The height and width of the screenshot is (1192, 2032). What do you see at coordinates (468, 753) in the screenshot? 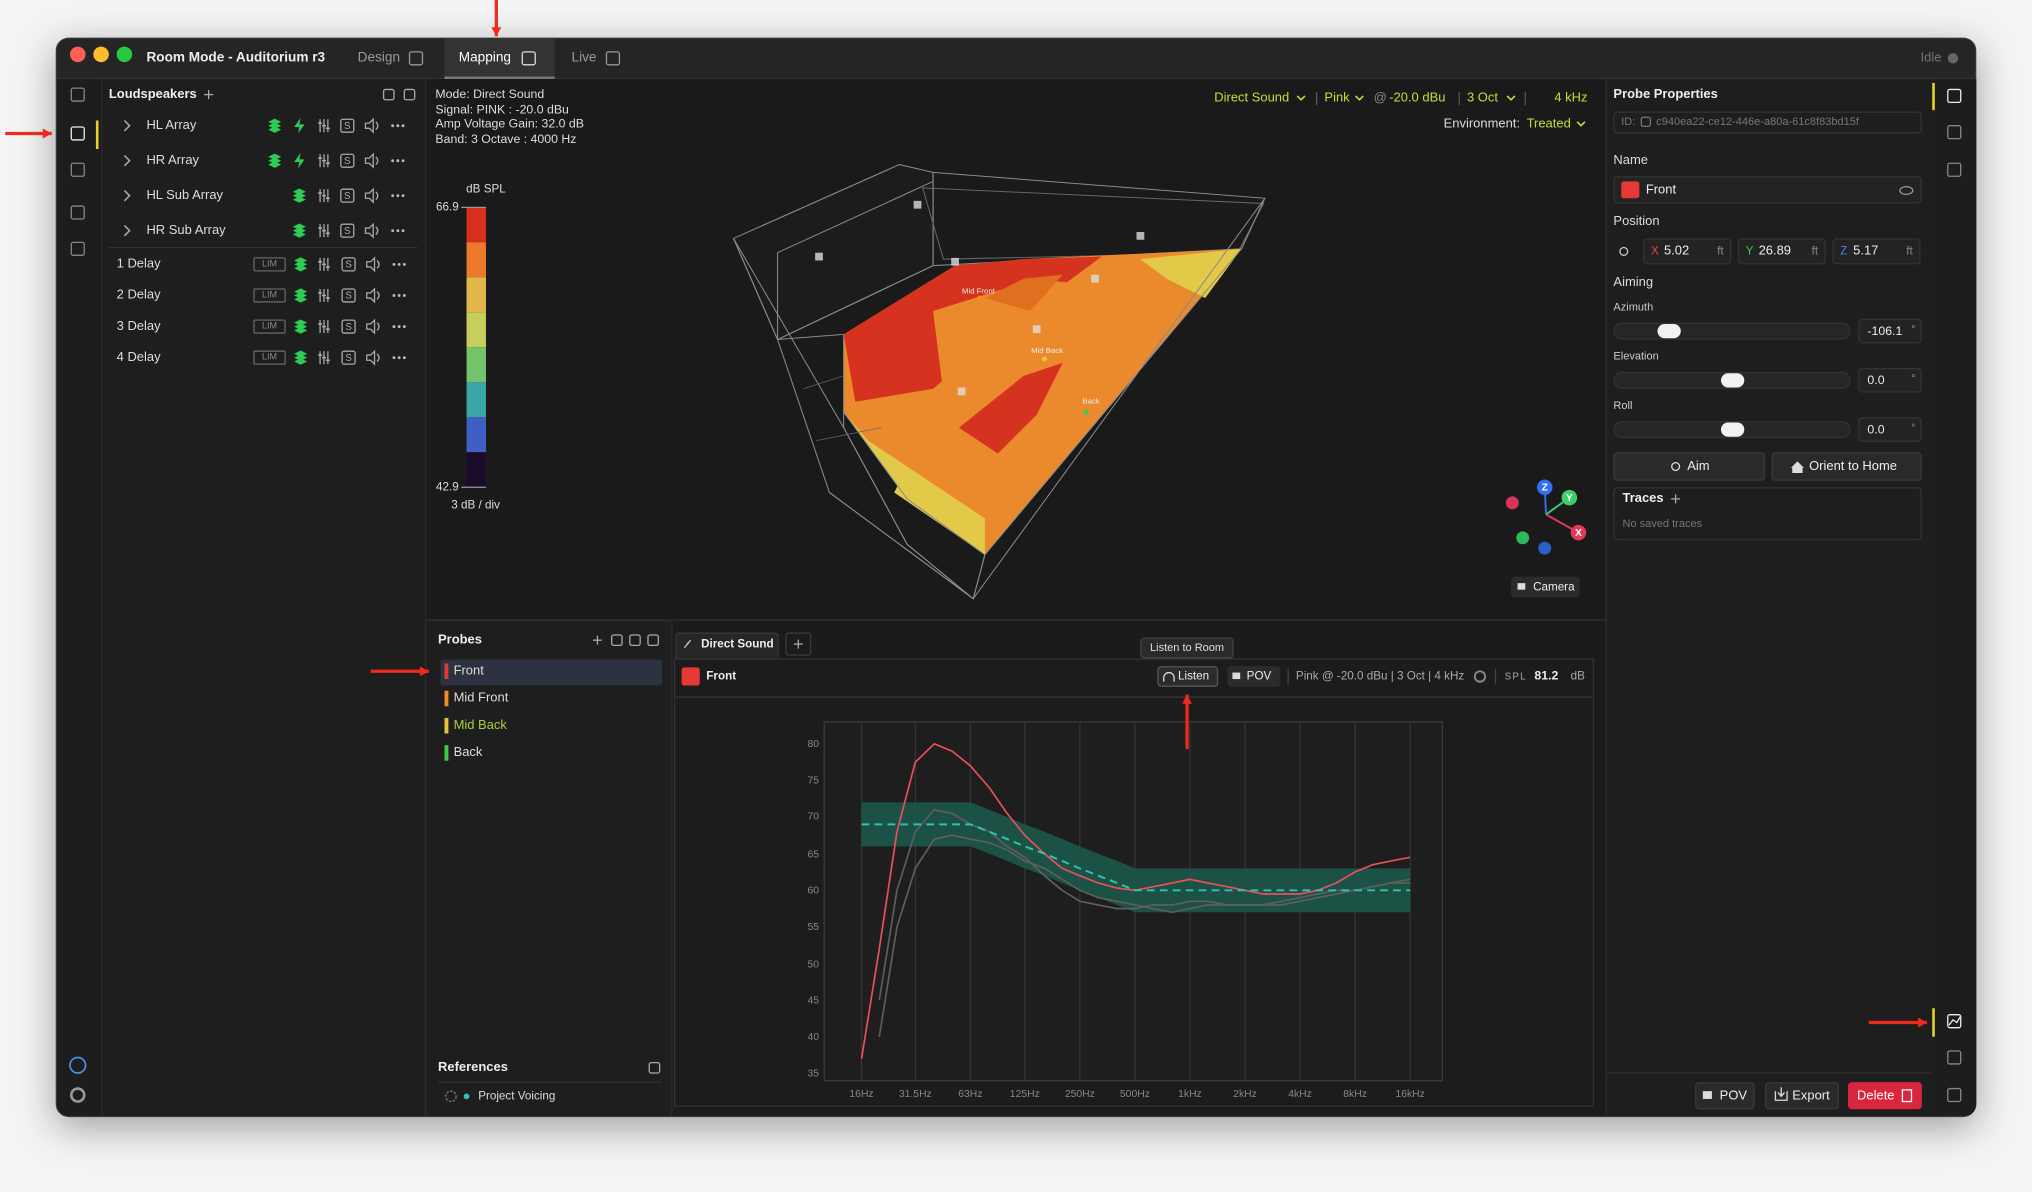
I see `probe-item: Back` at bounding box center [468, 753].